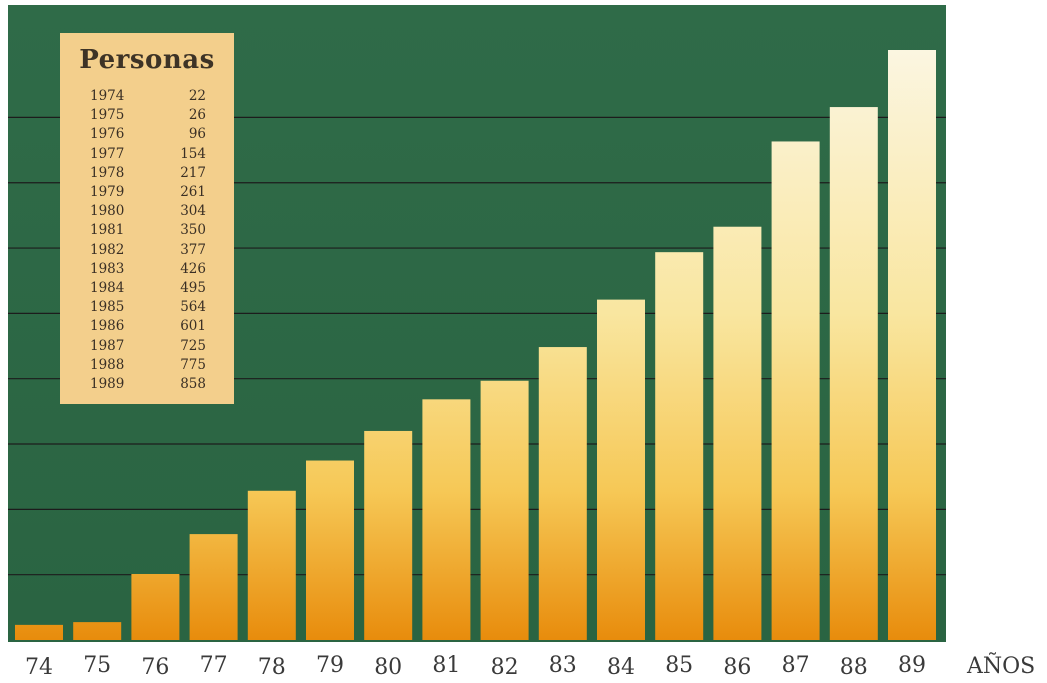 Image resolution: width=1047 pixels, height=683 pixels. Describe the element at coordinates (107, 249) in the screenshot. I see `data-table-year: 1982` at that location.